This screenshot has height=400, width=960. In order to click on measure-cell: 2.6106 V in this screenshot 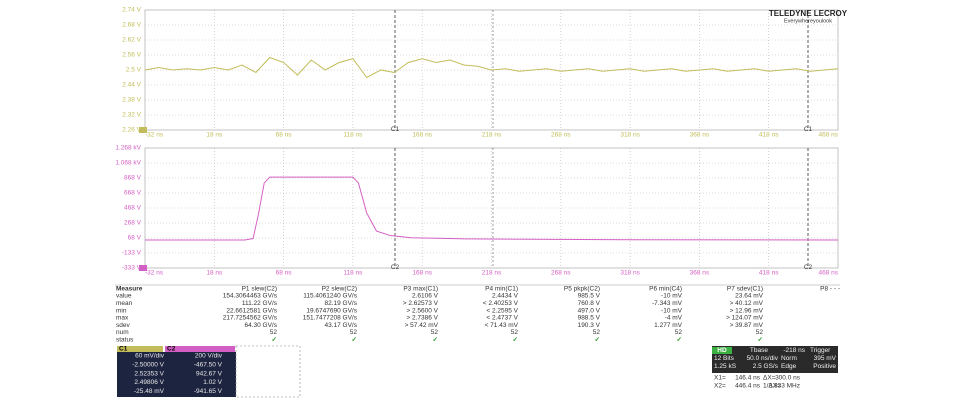, I will do `click(425, 296)`.